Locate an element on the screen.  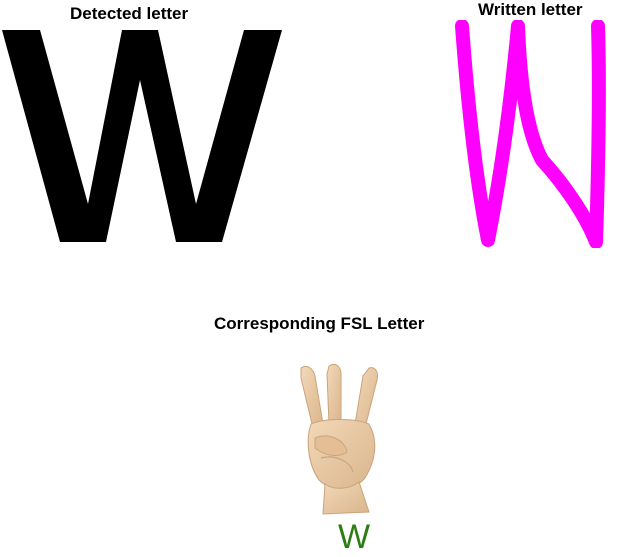
hand-sign-image is located at coordinates (341, 439).